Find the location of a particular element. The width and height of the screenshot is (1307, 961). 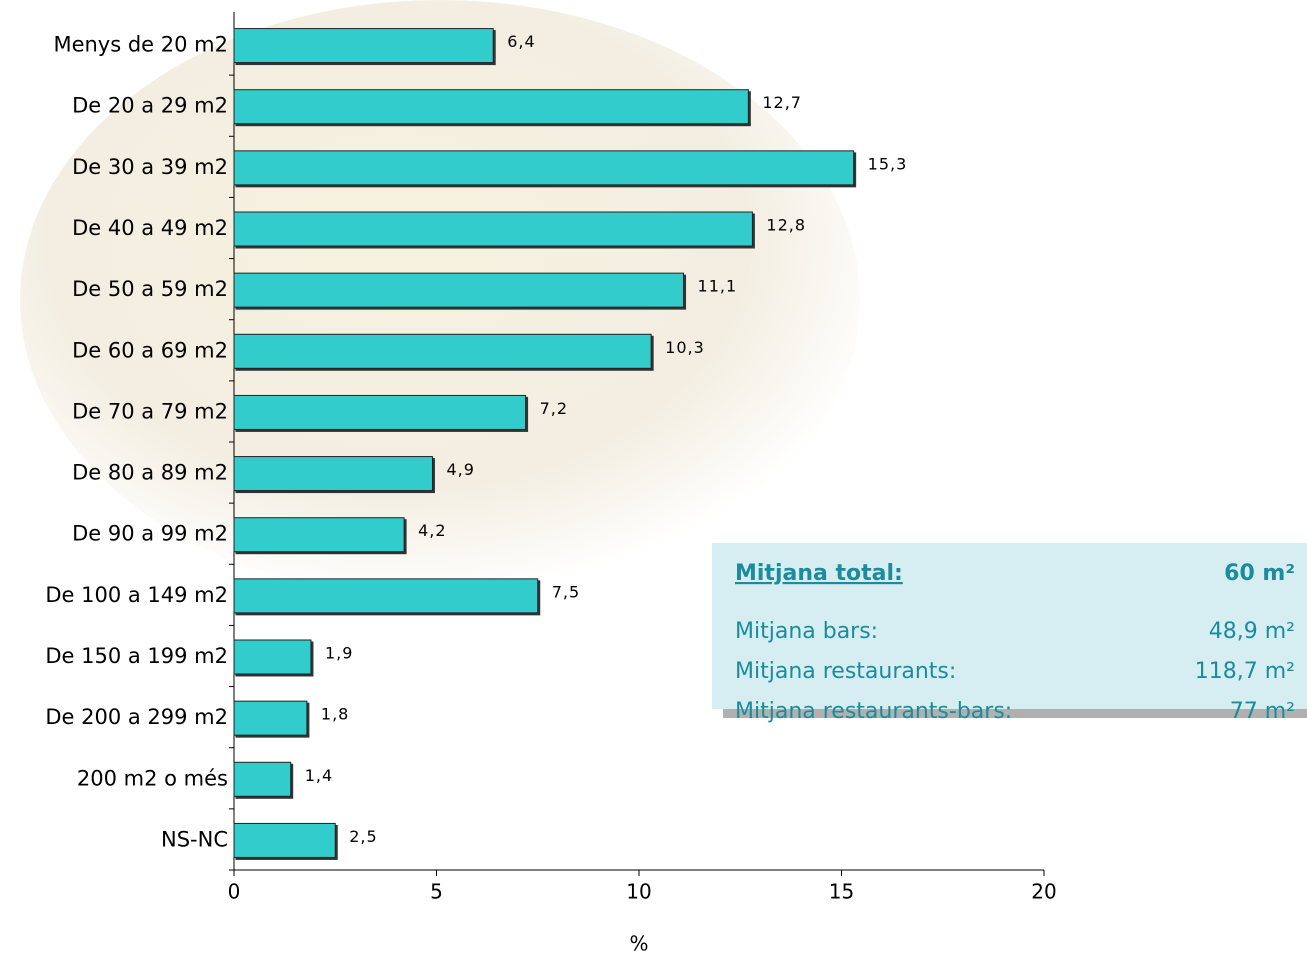

y-tick-label: De 20 a 29 m2 is located at coordinates (150, 106).